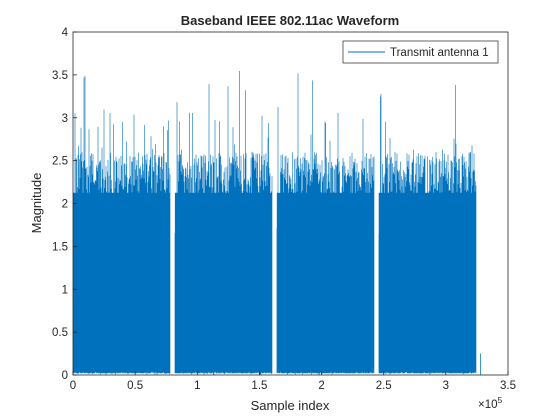 The height and width of the screenshot is (420, 560). What do you see at coordinates (446, 386) in the screenshot?
I see `x-tick-label: 3` at bounding box center [446, 386].